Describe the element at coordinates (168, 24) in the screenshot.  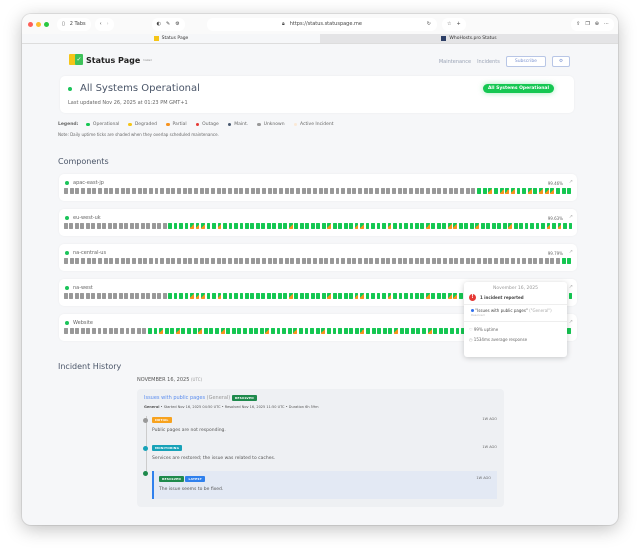
I see `extension-icon: ✎` at that location.